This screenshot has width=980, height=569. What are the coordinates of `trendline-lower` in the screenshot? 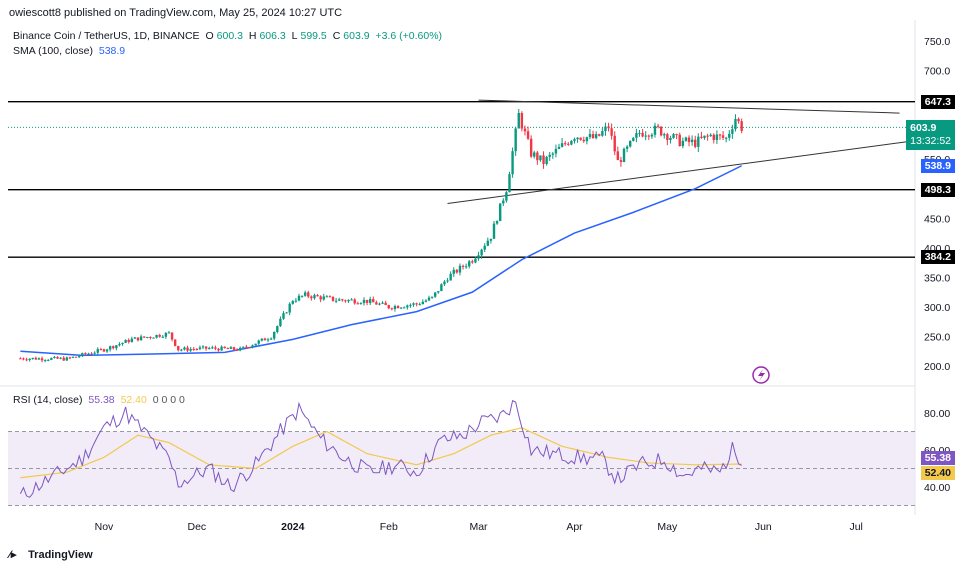 It's located at (678, 172).